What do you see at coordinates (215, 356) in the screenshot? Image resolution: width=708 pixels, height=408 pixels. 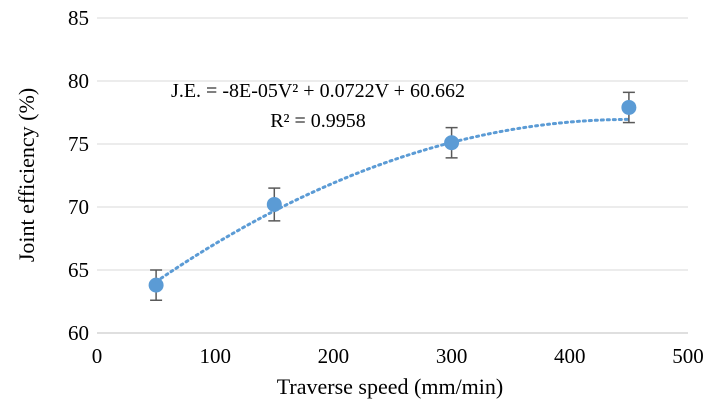 I see `x-tick-label-100: 100` at bounding box center [215, 356].